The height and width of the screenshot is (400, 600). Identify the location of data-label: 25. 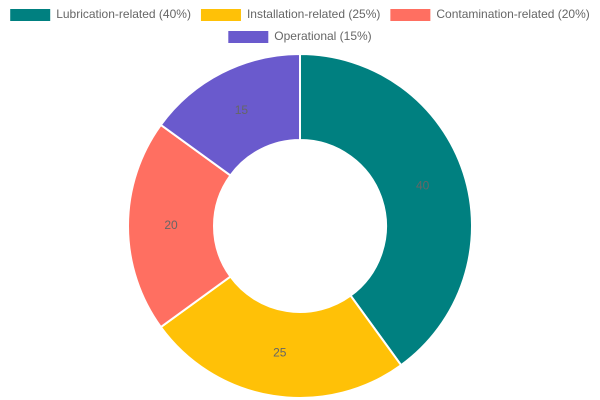
(280, 353).